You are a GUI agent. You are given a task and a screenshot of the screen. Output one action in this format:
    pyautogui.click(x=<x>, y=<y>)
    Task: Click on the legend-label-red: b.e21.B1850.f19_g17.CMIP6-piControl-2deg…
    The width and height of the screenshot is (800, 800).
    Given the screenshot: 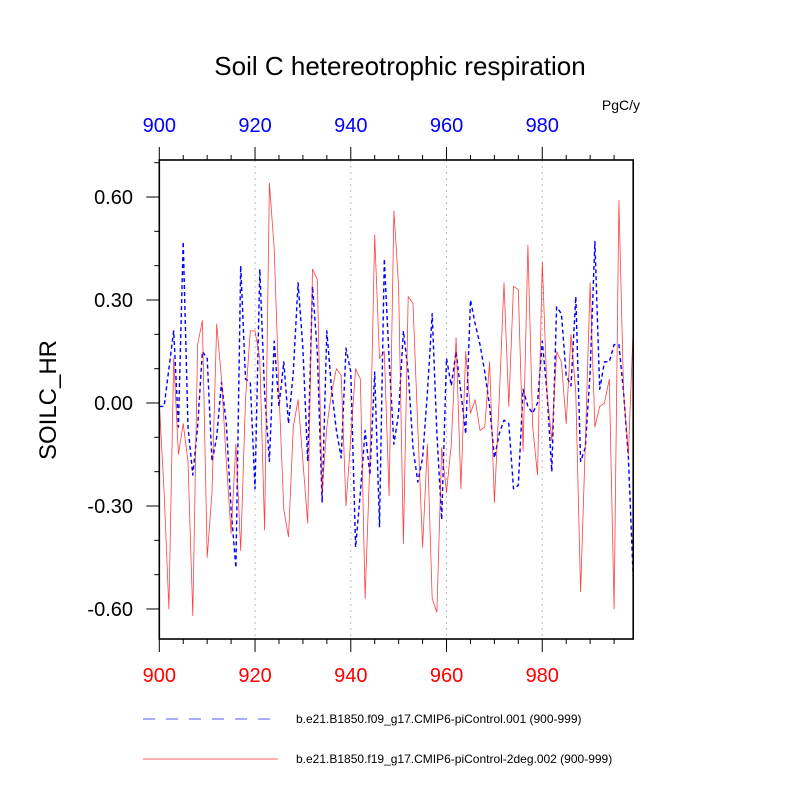 What is the action you would take?
    pyautogui.click(x=454, y=759)
    